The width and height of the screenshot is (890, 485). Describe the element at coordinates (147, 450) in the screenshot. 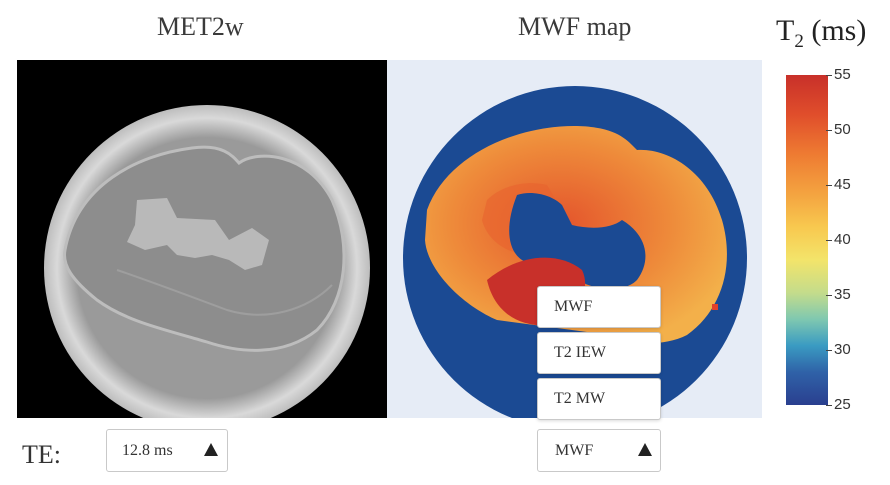

I see `te-select-value: 12.8 ms` at that location.